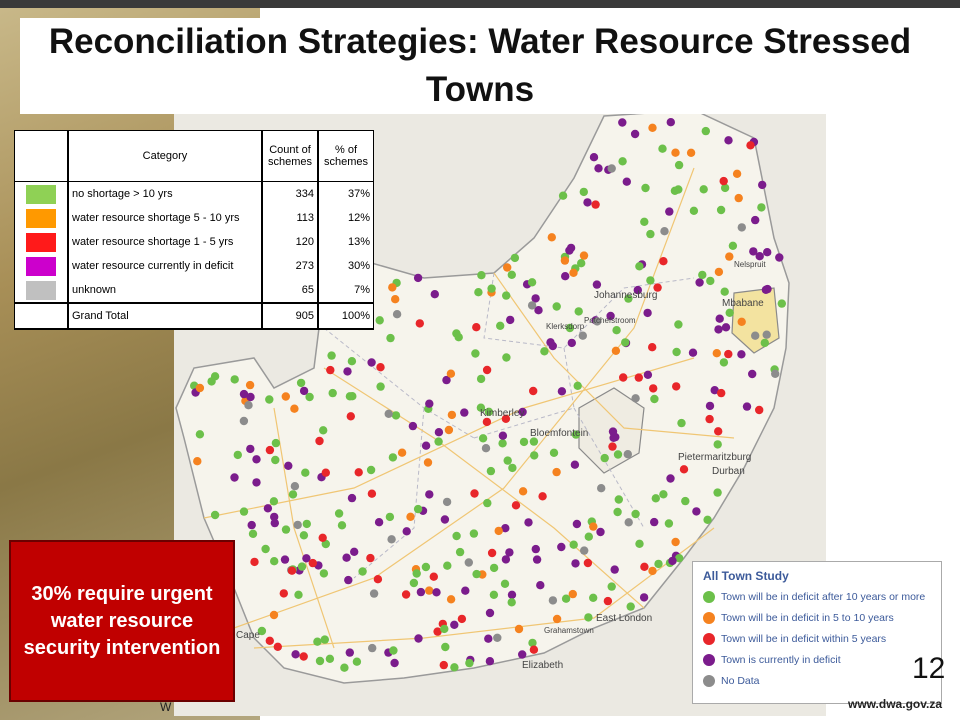  Describe the element at coordinates (480, 4) in the screenshot. I see `top-band` at that location.